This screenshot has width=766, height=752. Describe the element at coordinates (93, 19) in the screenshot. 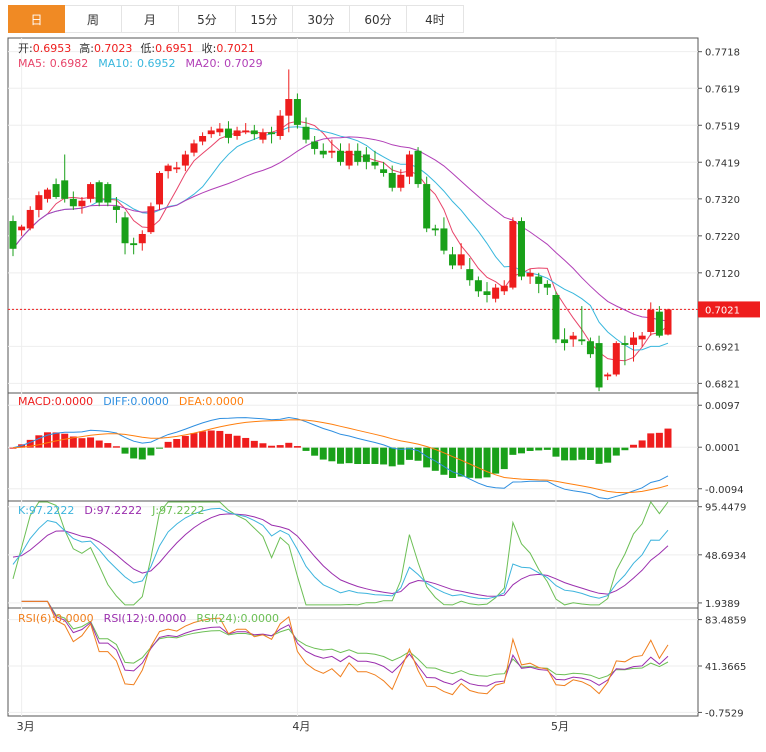

I see `tab-week: 周` at that location.